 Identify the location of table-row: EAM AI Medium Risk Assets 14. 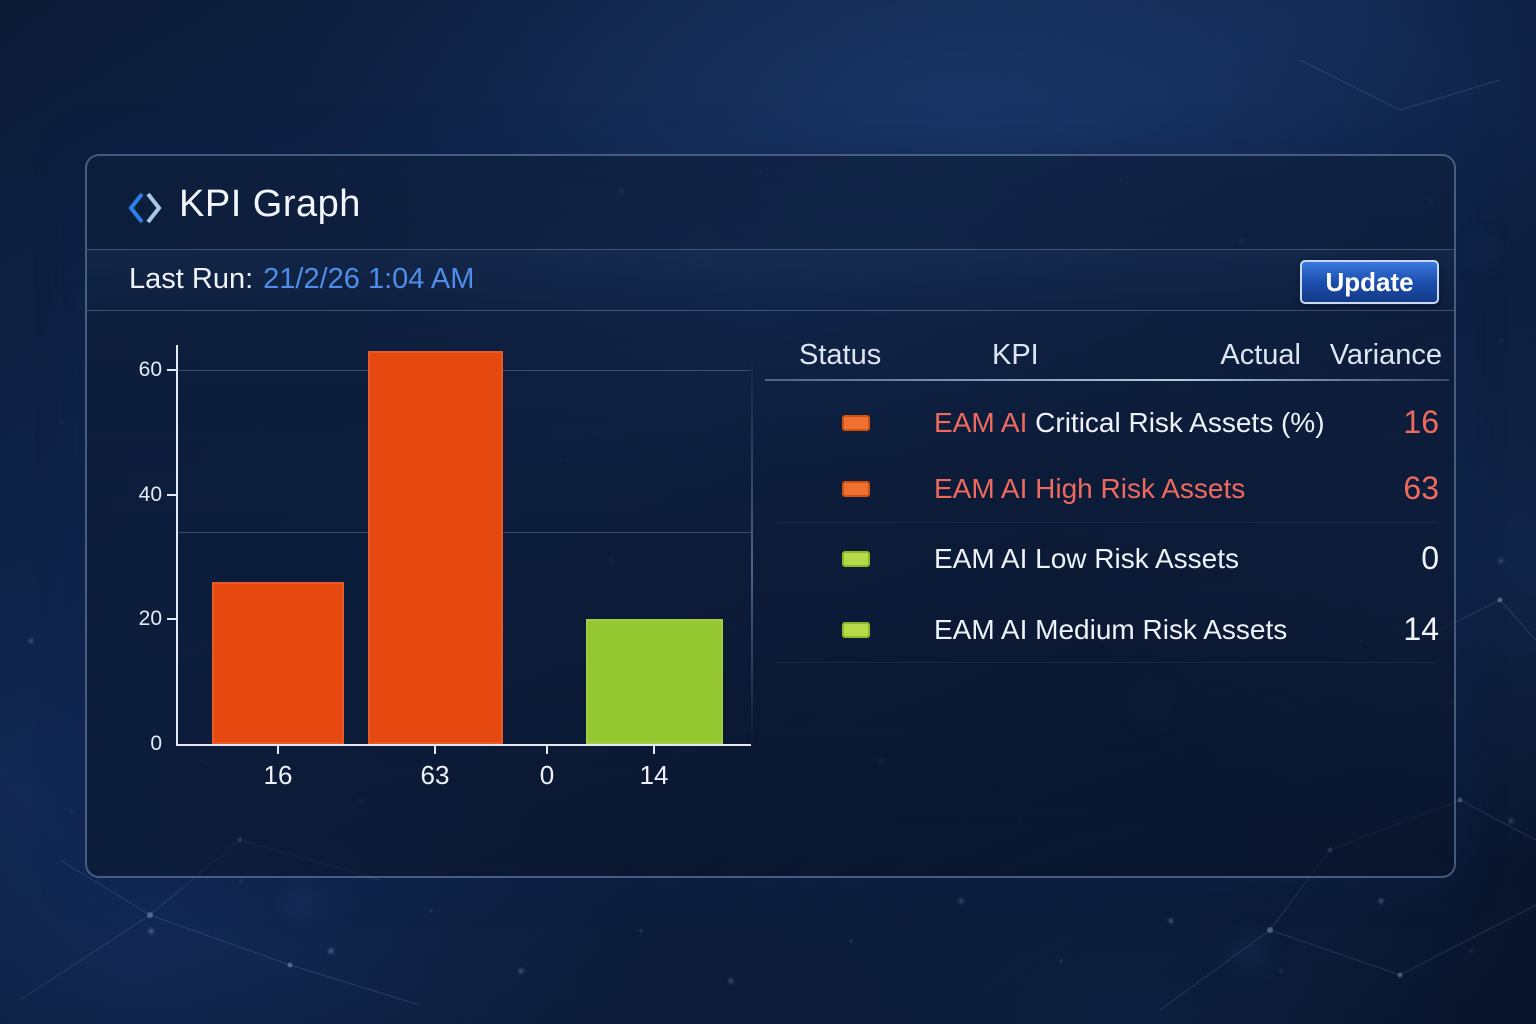
(770, 630).